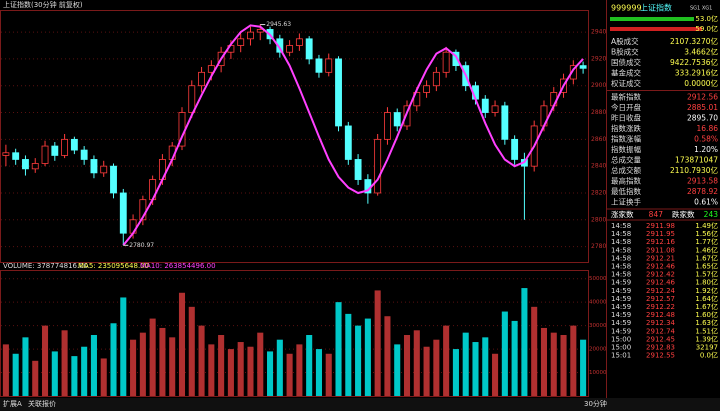  What do you see at coordinates (598, 139) in the screenshot?
I see `y-tick-label: 2860` at bounding box center [598, 139].